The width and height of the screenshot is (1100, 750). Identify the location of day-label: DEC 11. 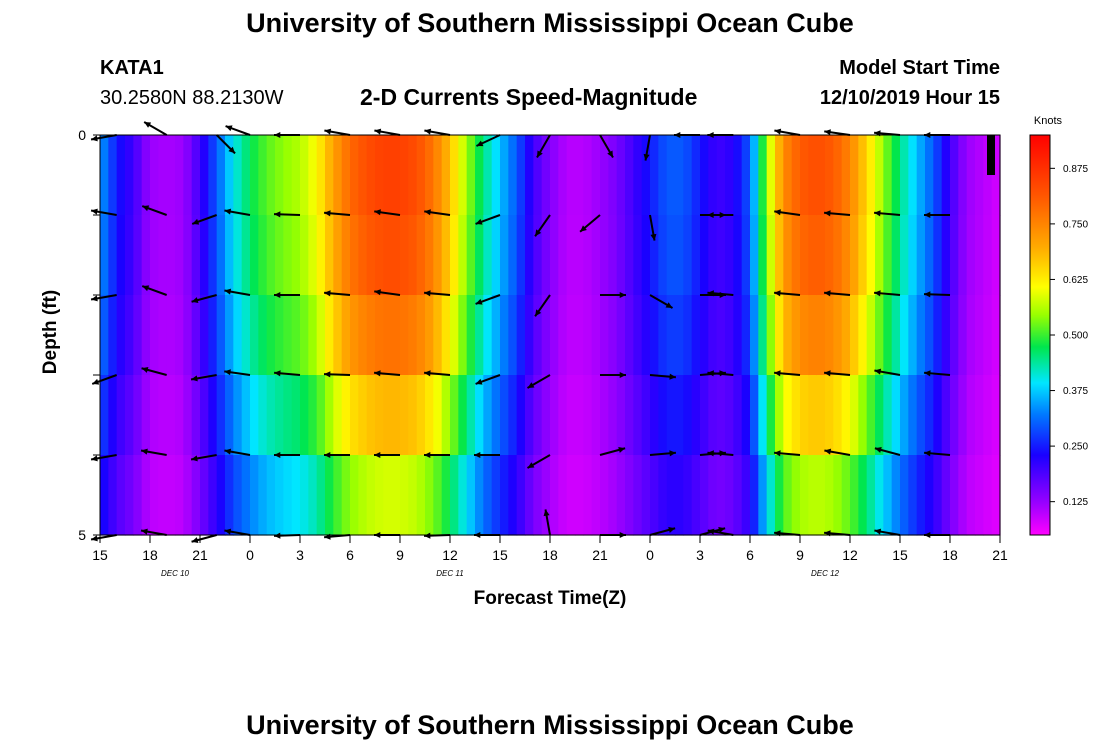
(449, 573).